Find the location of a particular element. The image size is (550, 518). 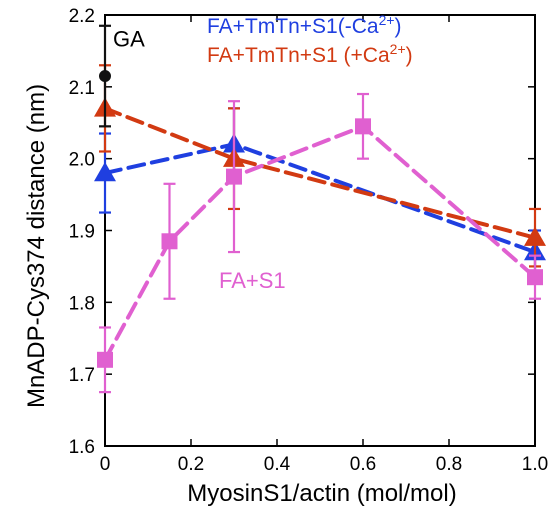

x-tick-label: 1.0 is located at coordinates (535, 464).